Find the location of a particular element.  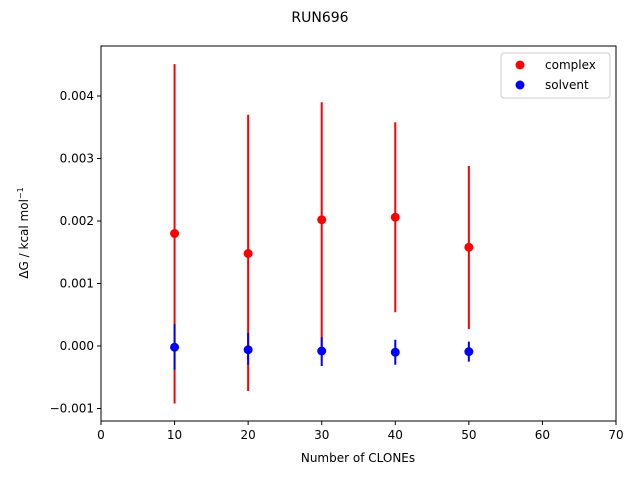

x-tick-label: 50 is located at coordinates (468, 435).